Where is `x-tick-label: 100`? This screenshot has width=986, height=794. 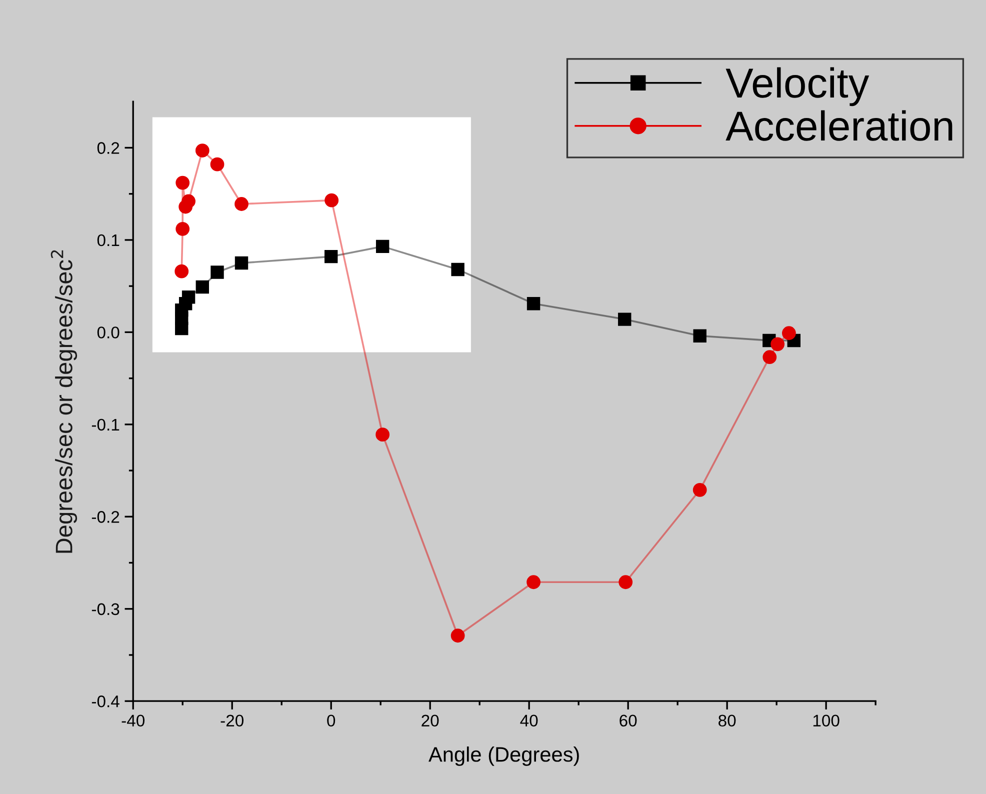
x-tick-label: 100 is located at coordinates (826, 720).